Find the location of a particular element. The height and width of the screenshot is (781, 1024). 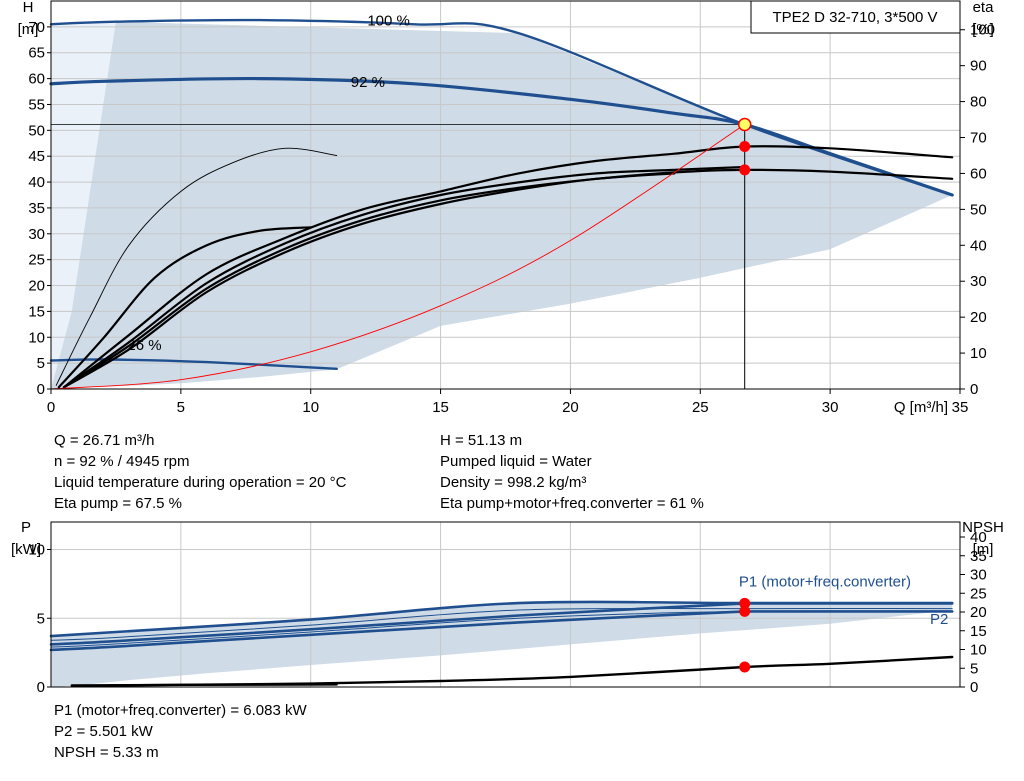

power-left-axis-label: P is located at coordinates (26, 527).